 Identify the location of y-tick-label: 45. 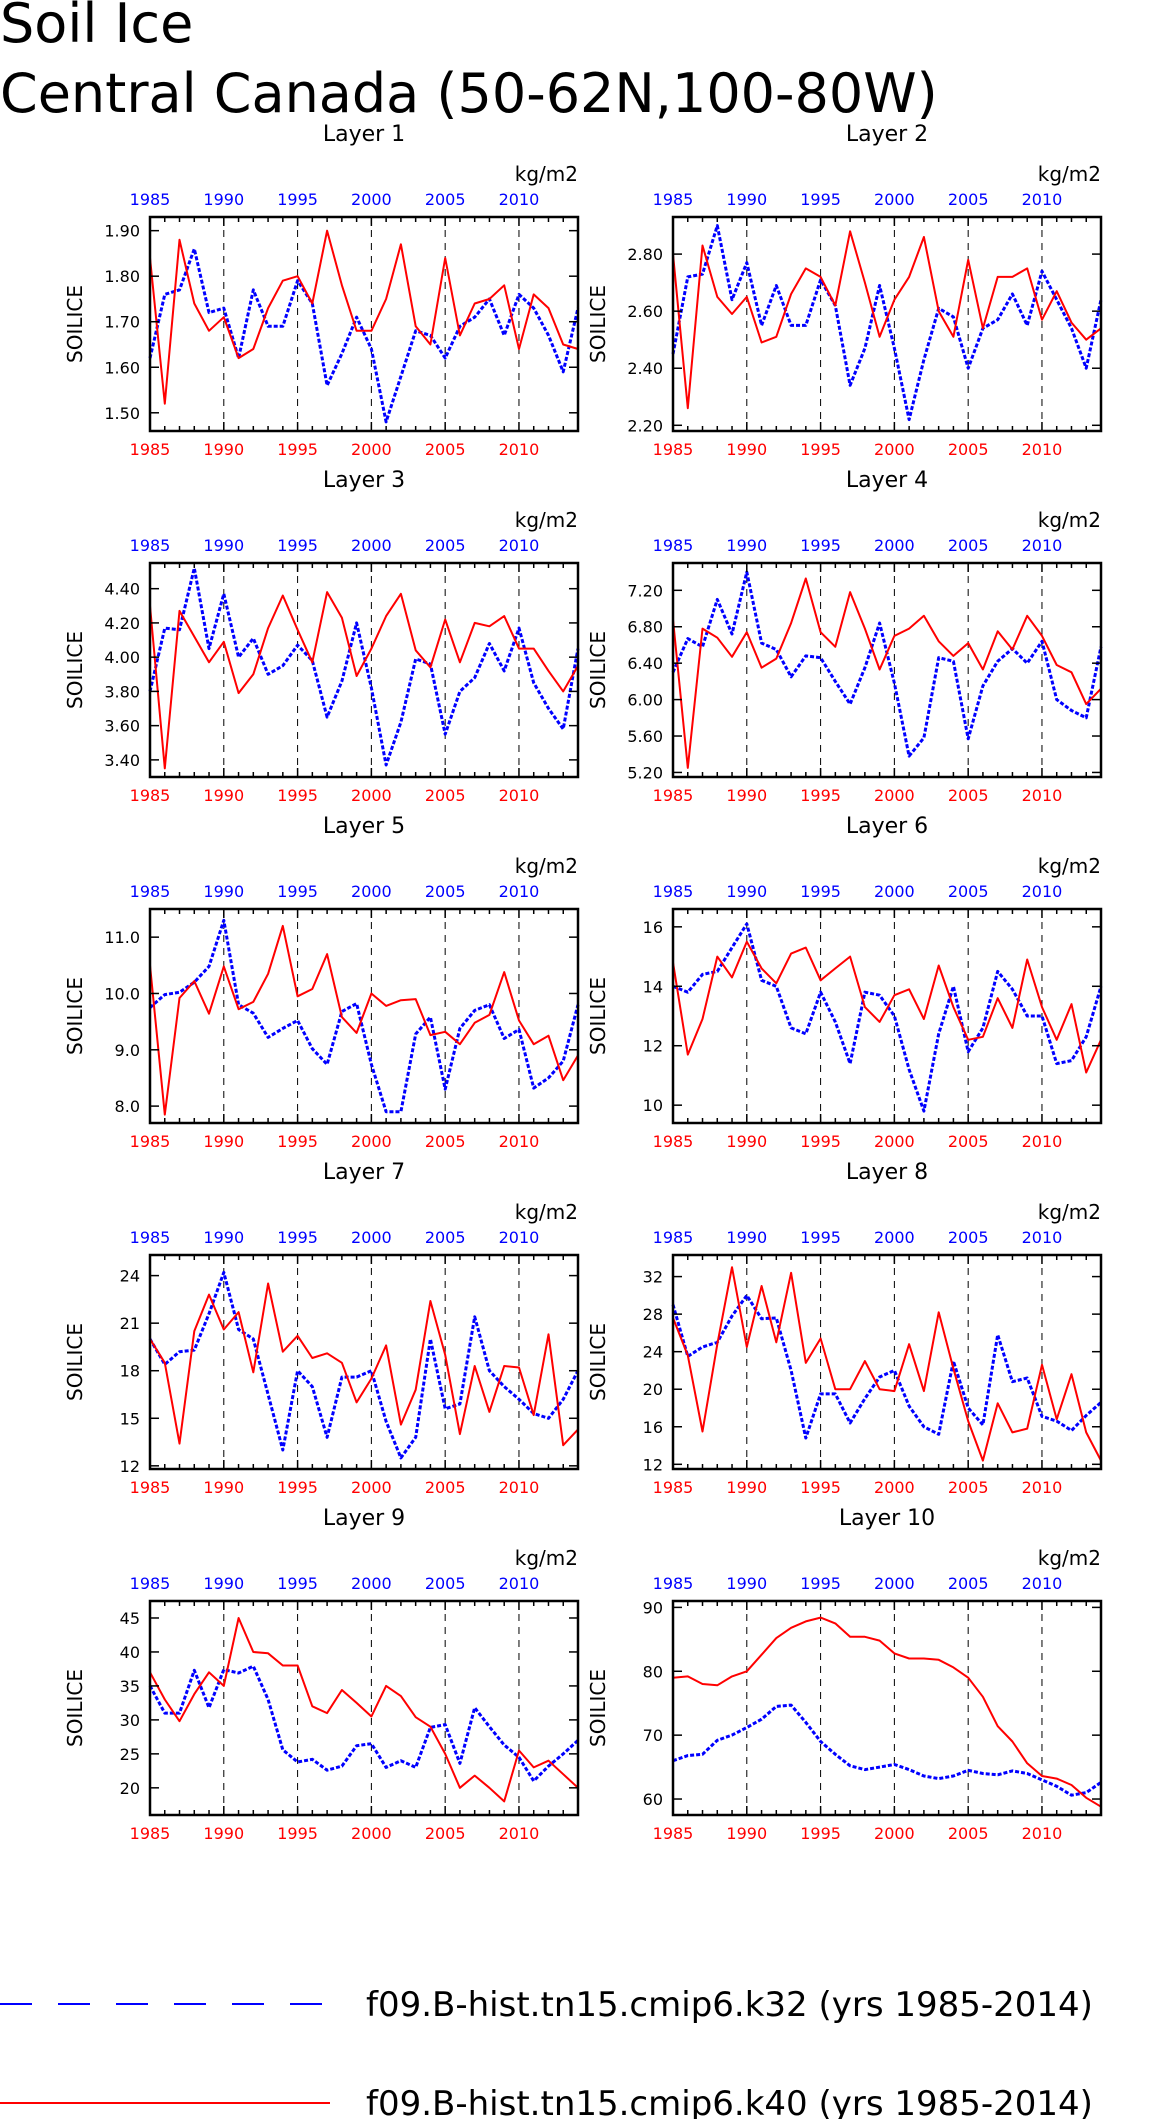
(130, 1618).